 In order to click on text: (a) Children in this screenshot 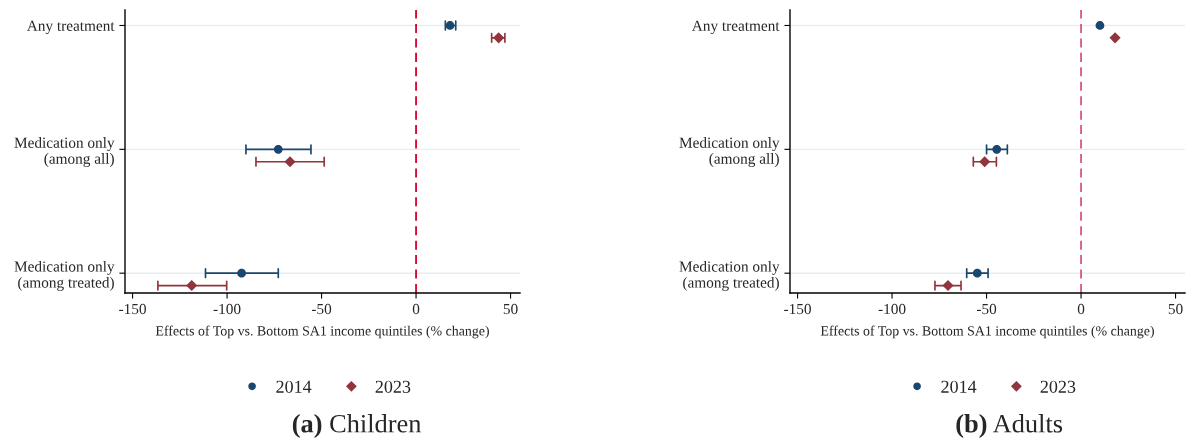, I will do `click(357, 426)`.